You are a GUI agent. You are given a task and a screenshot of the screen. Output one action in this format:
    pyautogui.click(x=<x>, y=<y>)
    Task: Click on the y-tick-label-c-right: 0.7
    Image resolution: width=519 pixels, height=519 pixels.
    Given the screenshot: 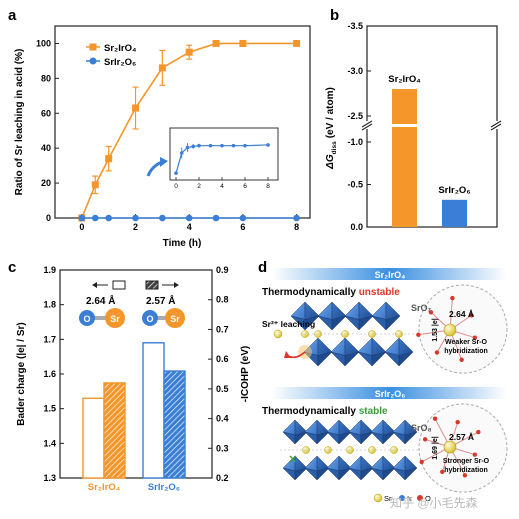 What is the action you would take?
    pyautogui.click(x=222, y=329)
    